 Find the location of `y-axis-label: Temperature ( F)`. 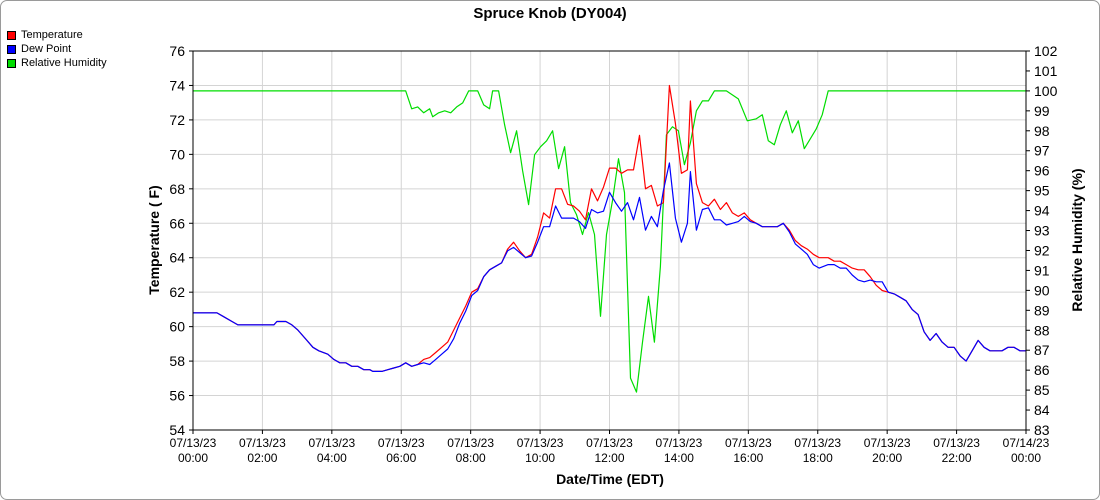

y-axis-label: Temperature ( F) is located at coordinates (154, 239).